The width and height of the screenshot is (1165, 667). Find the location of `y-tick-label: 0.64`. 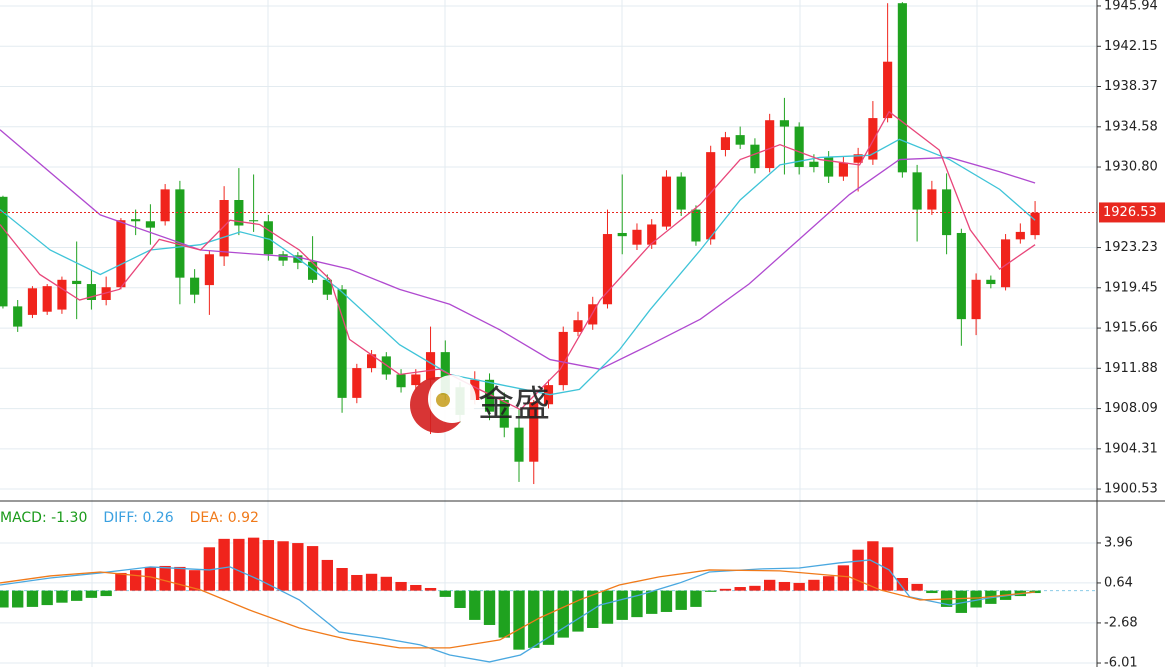

y-tick-label: 0.64 is located at coordinates (1118, 582).